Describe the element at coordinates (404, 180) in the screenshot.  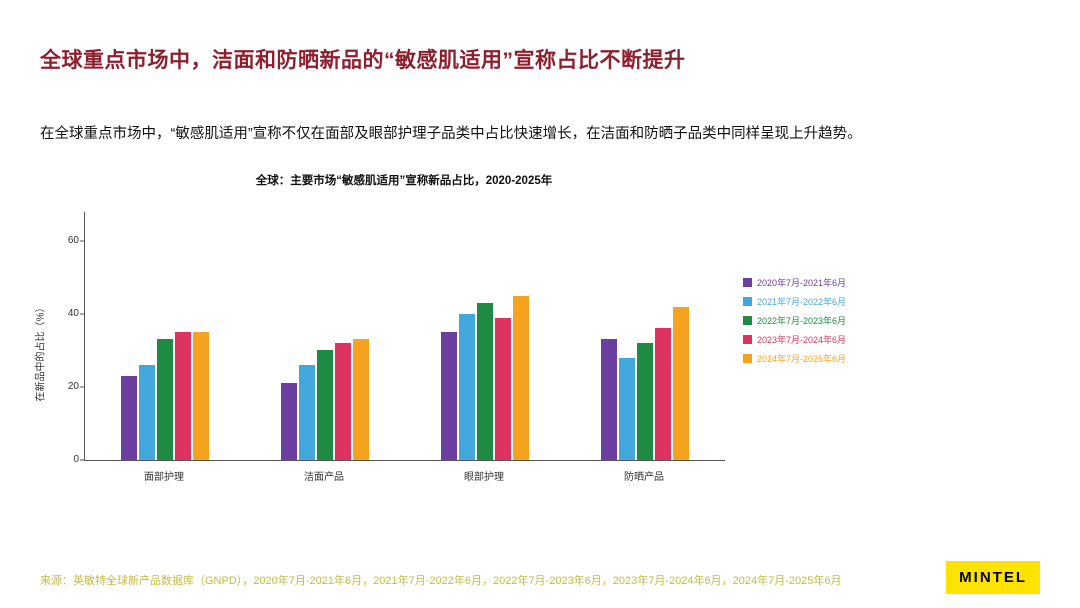
I see `chart-title: 全球：主要市场“敏感肌适用”宣称新品占比，2020-2025年` at that location.